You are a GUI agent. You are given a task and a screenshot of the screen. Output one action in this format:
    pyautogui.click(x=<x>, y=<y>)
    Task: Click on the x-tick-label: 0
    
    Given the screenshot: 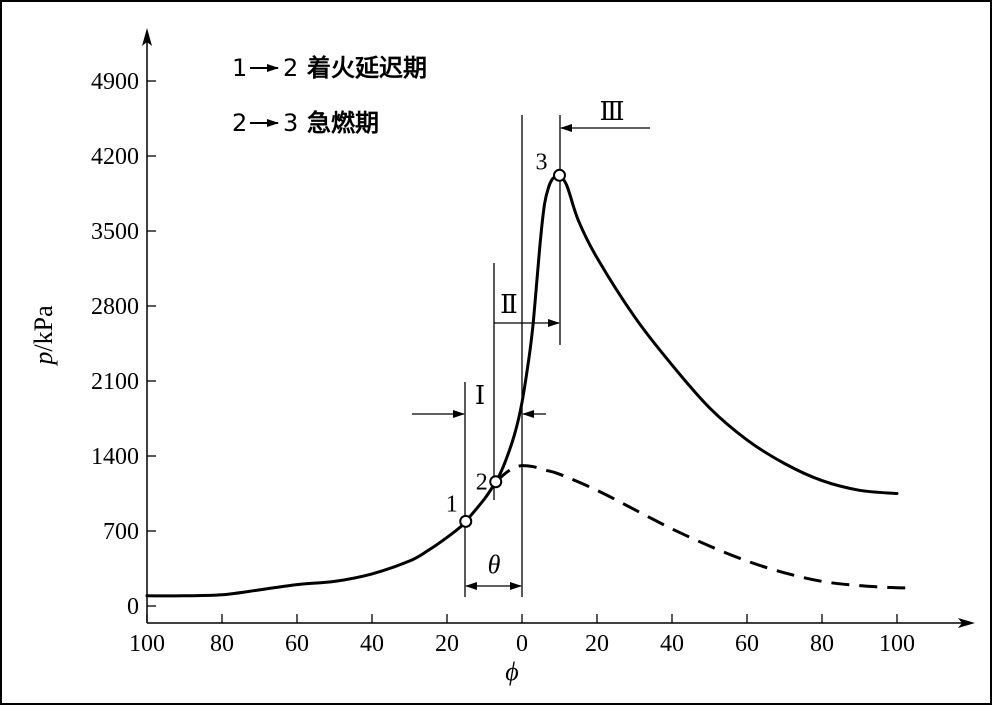 What is the action you would take?
    pyautogui.click(x=522, y=644)
    